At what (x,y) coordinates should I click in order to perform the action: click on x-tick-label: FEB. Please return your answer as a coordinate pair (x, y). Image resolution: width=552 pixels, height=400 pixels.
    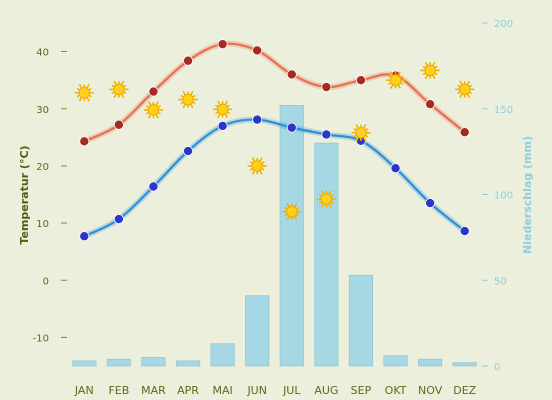
    Looking at the image, I should click on (118, 390).